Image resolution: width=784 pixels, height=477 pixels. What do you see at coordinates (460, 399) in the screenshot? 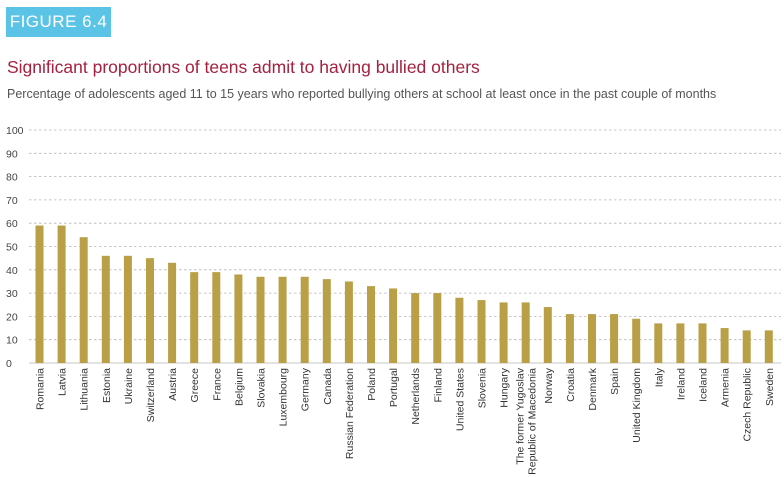
I see `x-category-label: United States` at bounding box center [460, 399].